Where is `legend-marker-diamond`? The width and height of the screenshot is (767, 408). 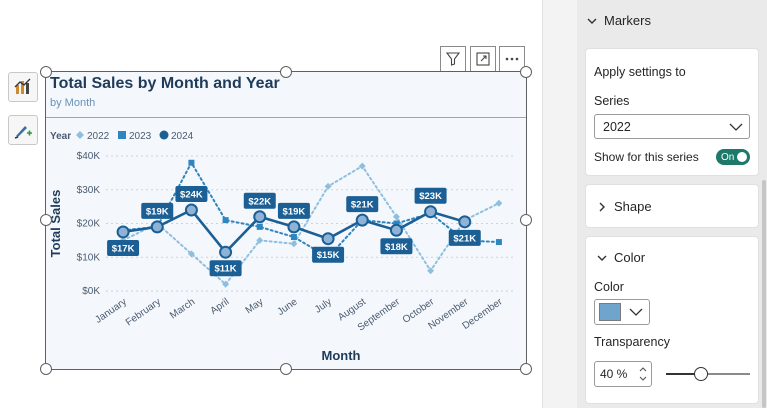 legend-marker-diamond is located at coordinates (80, 135).